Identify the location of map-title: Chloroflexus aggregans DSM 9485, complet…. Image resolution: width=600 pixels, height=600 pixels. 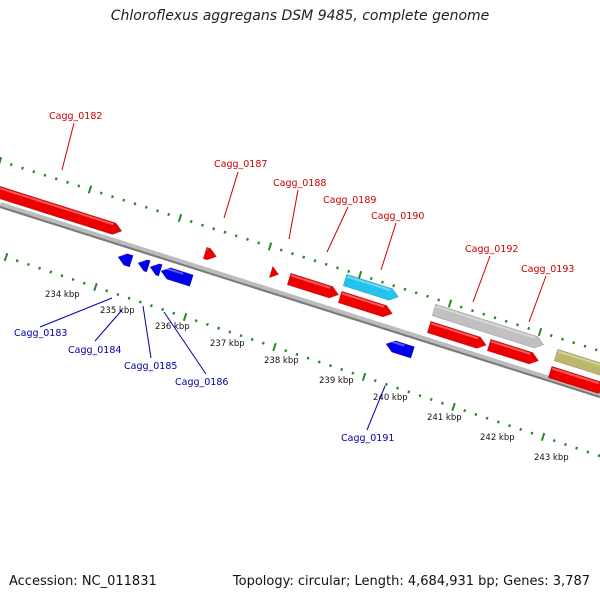
(300, 16).